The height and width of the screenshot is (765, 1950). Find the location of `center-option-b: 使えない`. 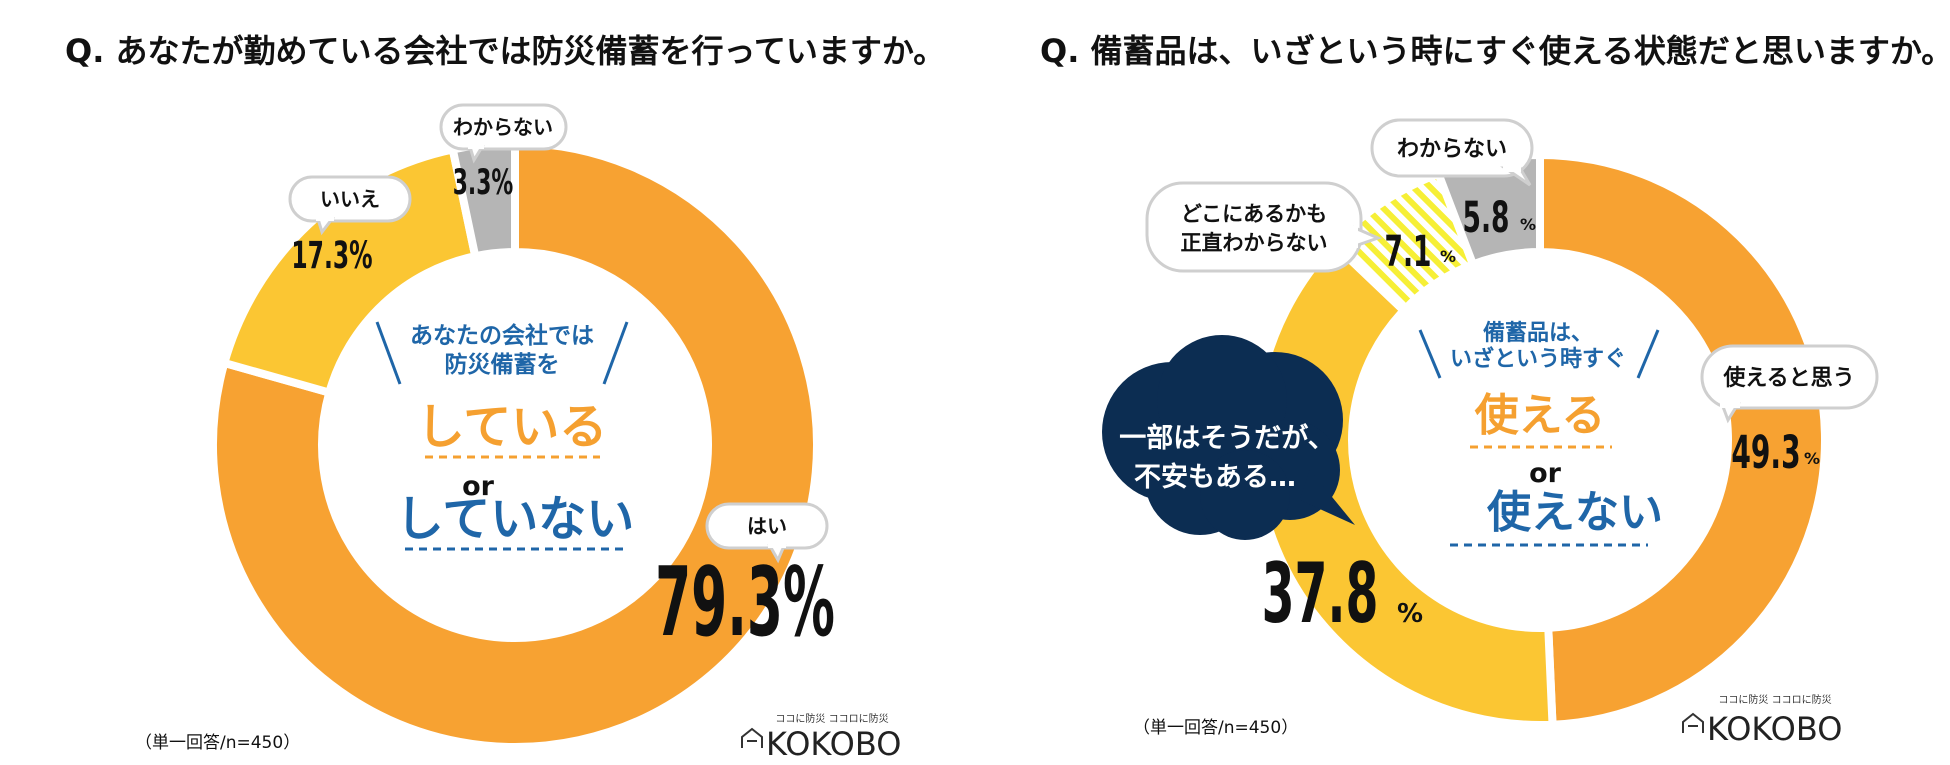

center-option-b: 使えない is located at coordinates (1575, 512).